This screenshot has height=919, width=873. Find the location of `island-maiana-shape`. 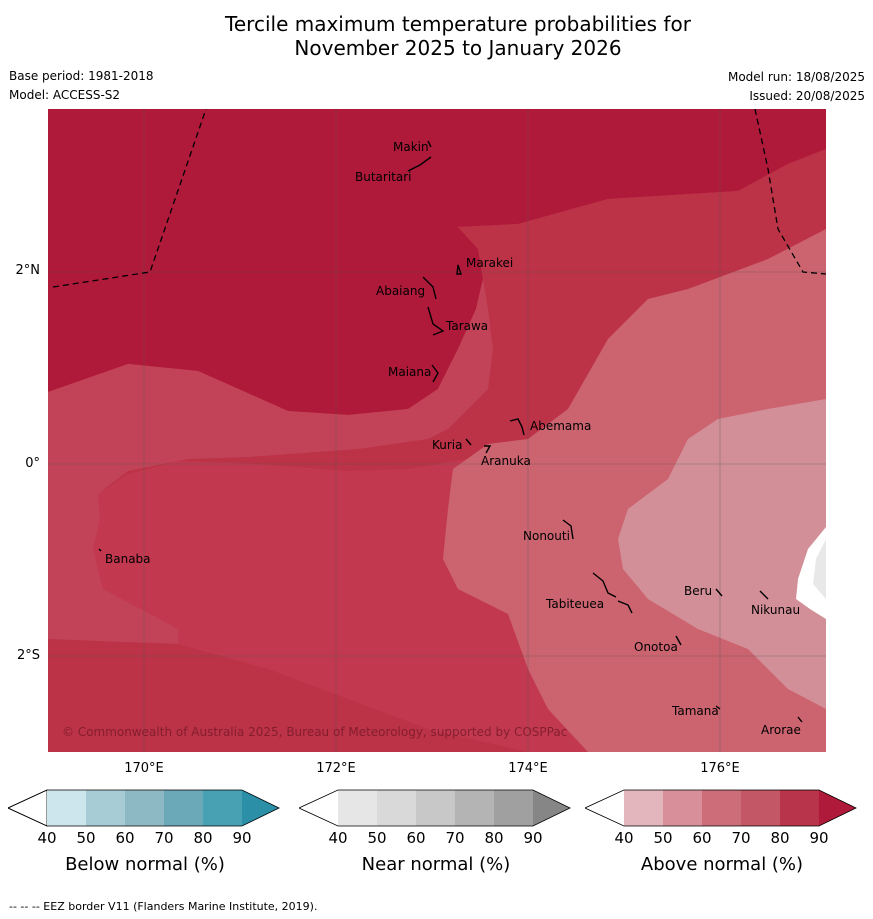

island-maiana-shape is located at coordinates (435, 373).